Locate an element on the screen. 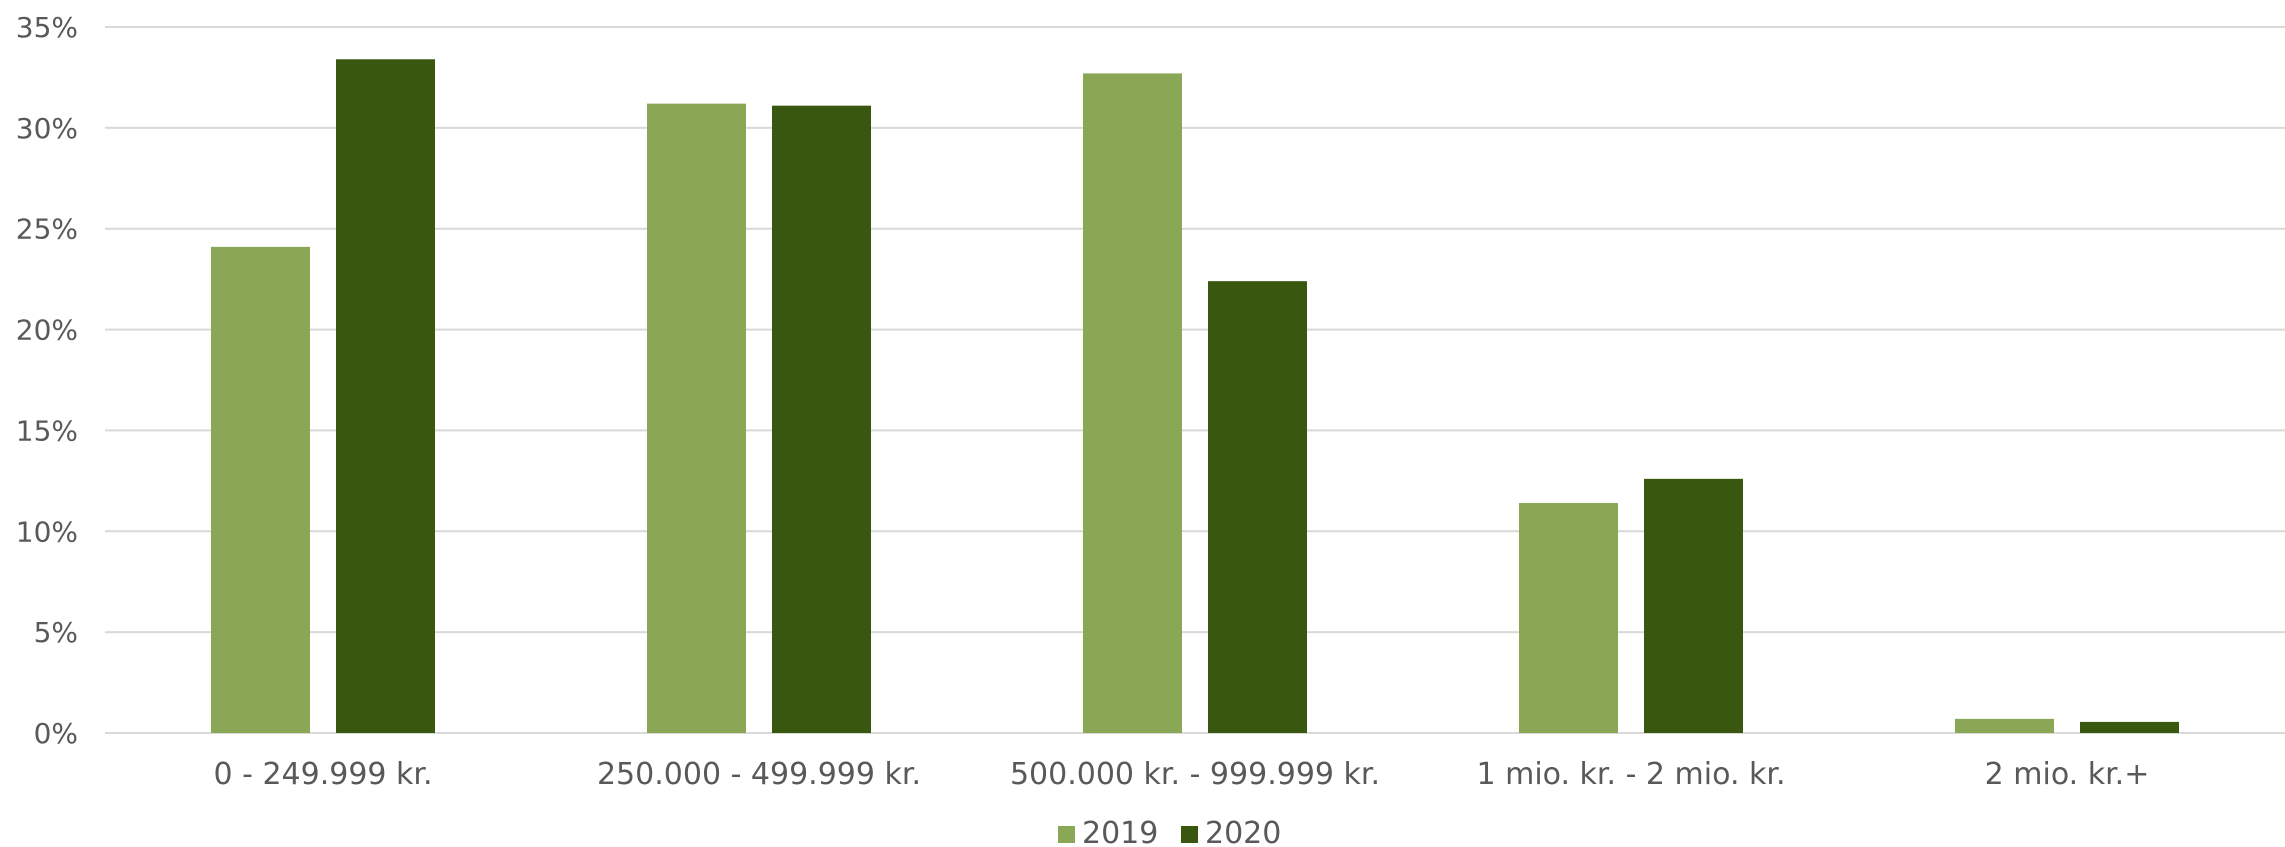 The height and width of the screenshot is (847, 2285). y-tick-label: 15% is located at coordinates (47, 430).